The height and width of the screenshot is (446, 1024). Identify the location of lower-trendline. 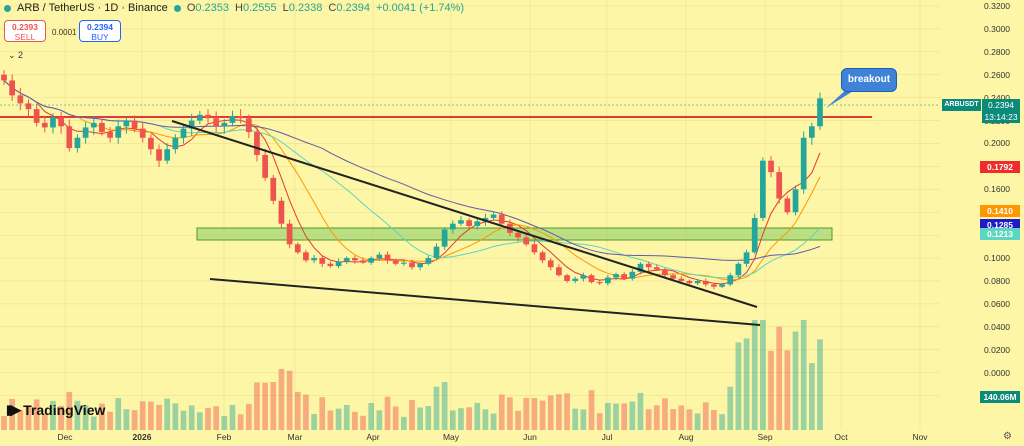
(485, 302).